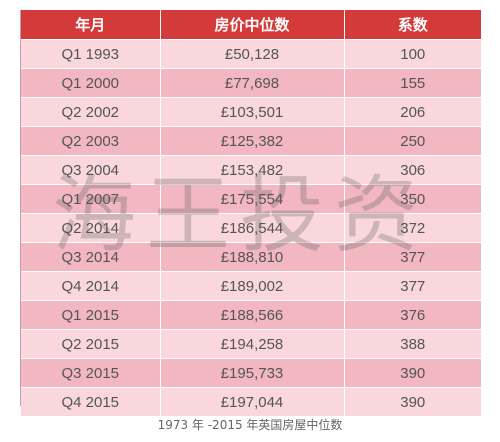 The height and width of the screenshot is (442, 500). I want to click on cell-period: Q4 2014, so click(91, 286).